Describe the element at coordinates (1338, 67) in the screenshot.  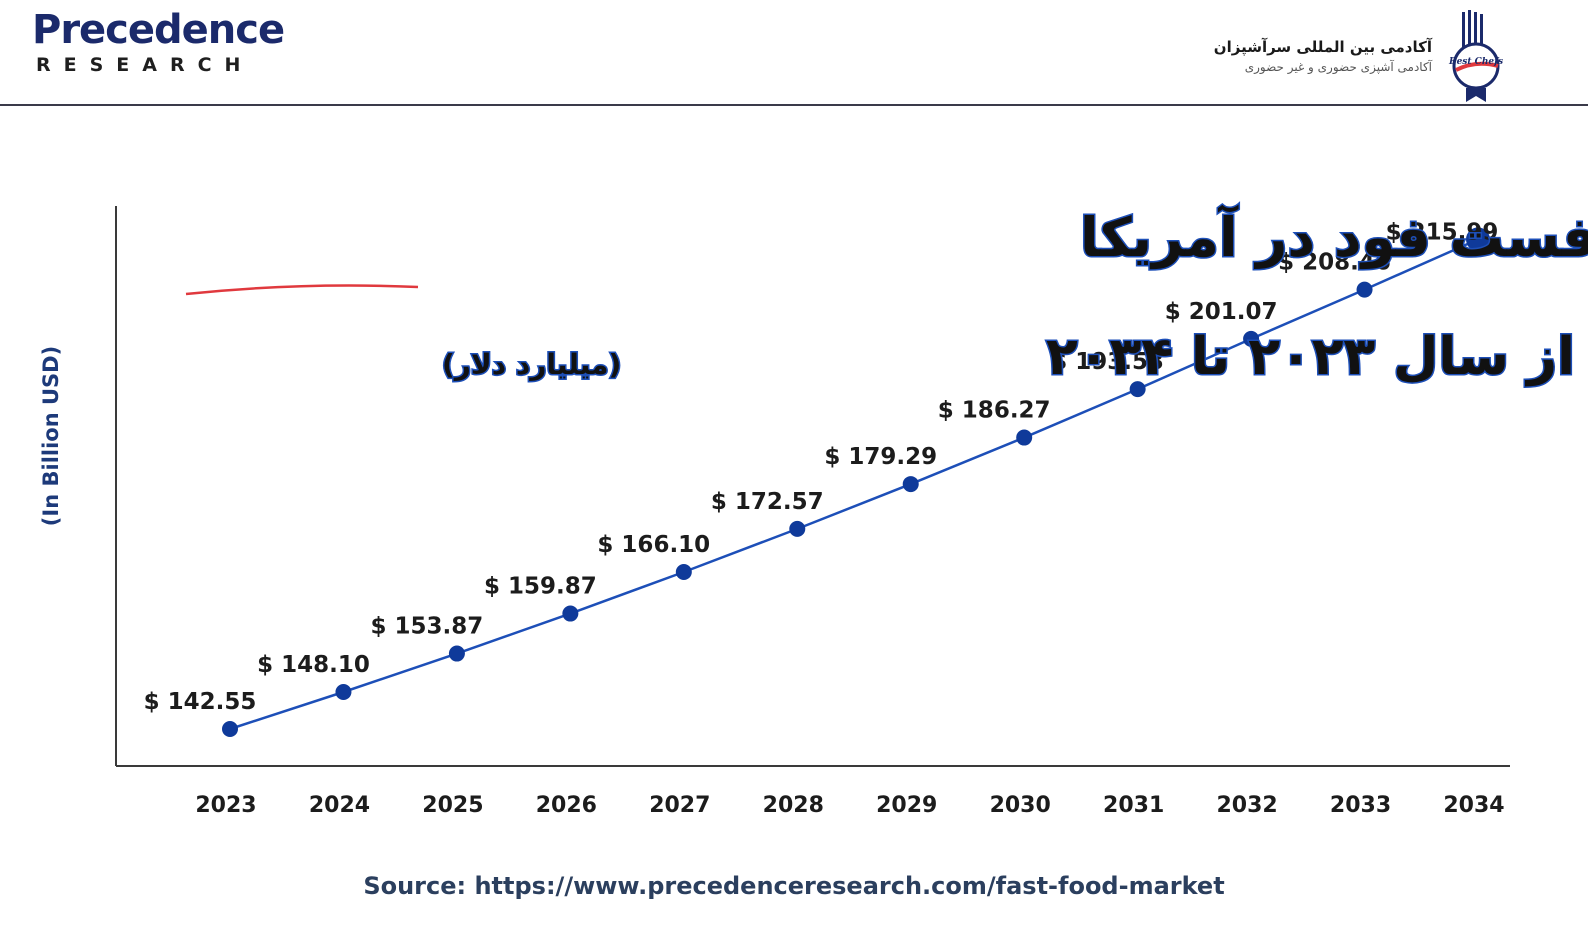
I see `academy-tagline: آکادمی آشپزی حضوری و غیر حضوری` at that location.